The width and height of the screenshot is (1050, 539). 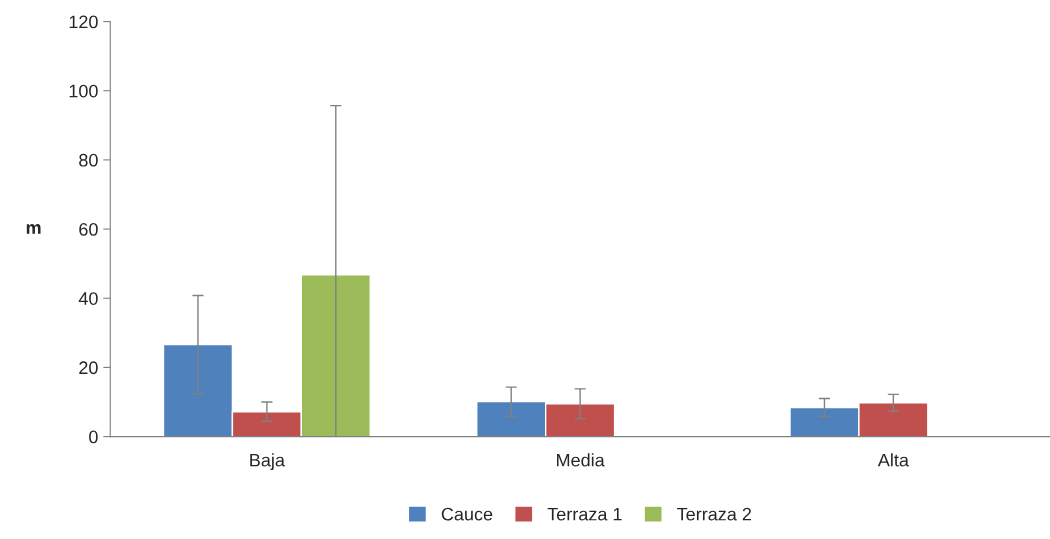 I want to click on y-tick-label: 0, so click(x=93, y=437).